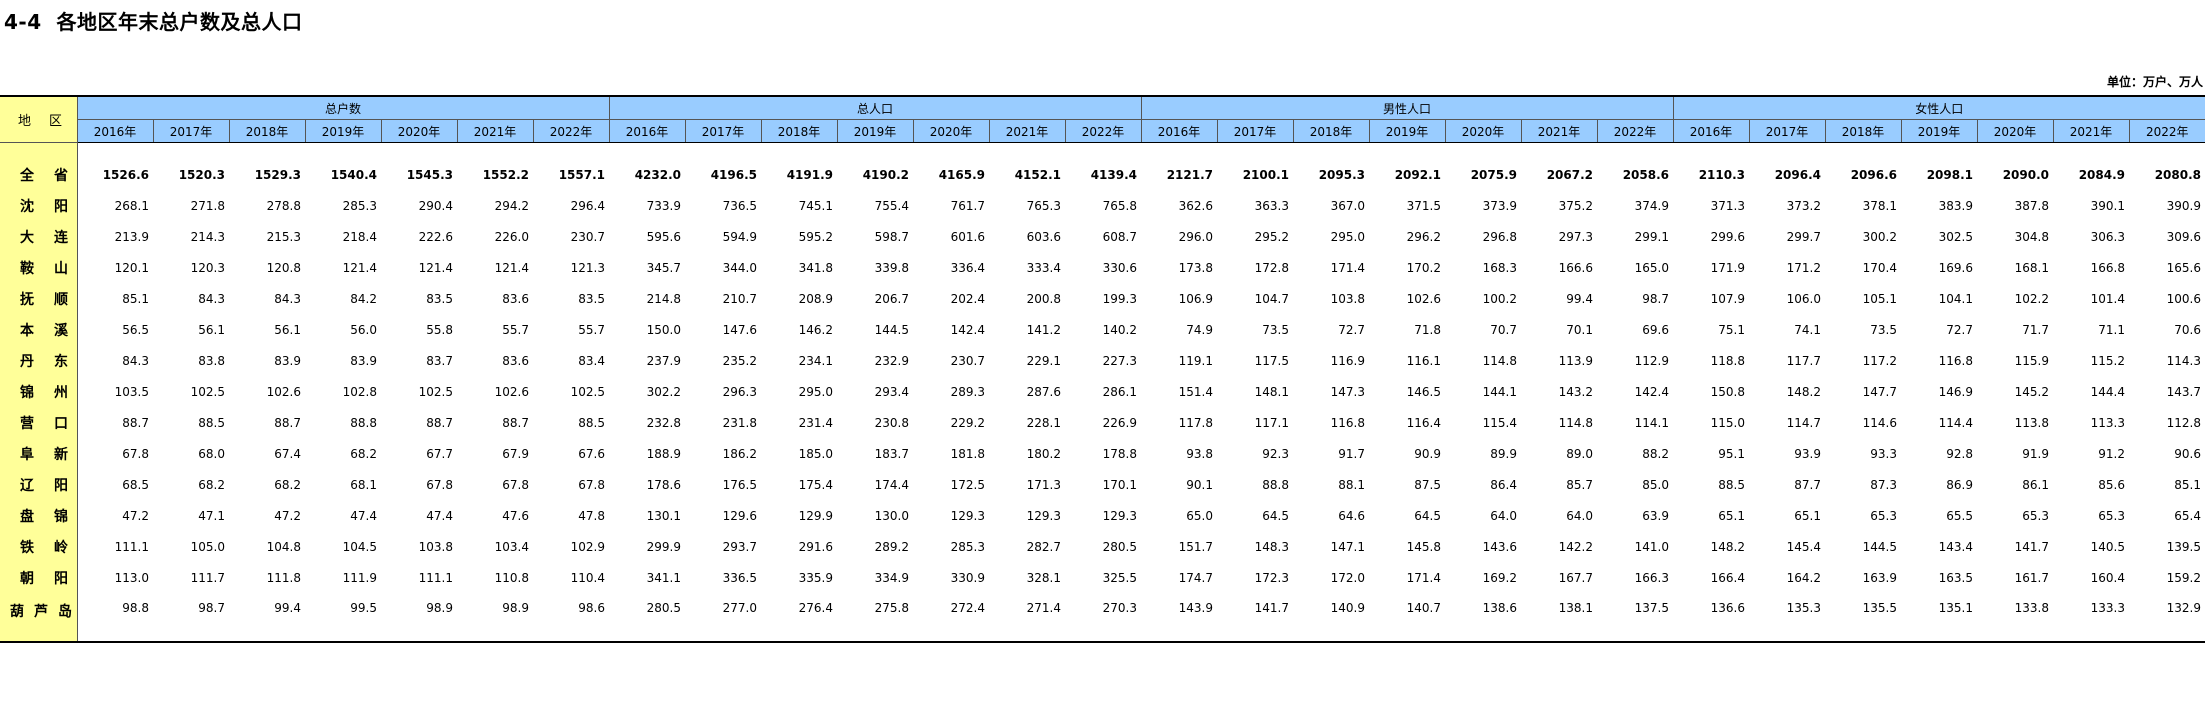 This screenshot has height=717, width=2205. Describe the element at coordinates (663, 329) in the screenshot. I see `value-cell: 150.0` at that location.